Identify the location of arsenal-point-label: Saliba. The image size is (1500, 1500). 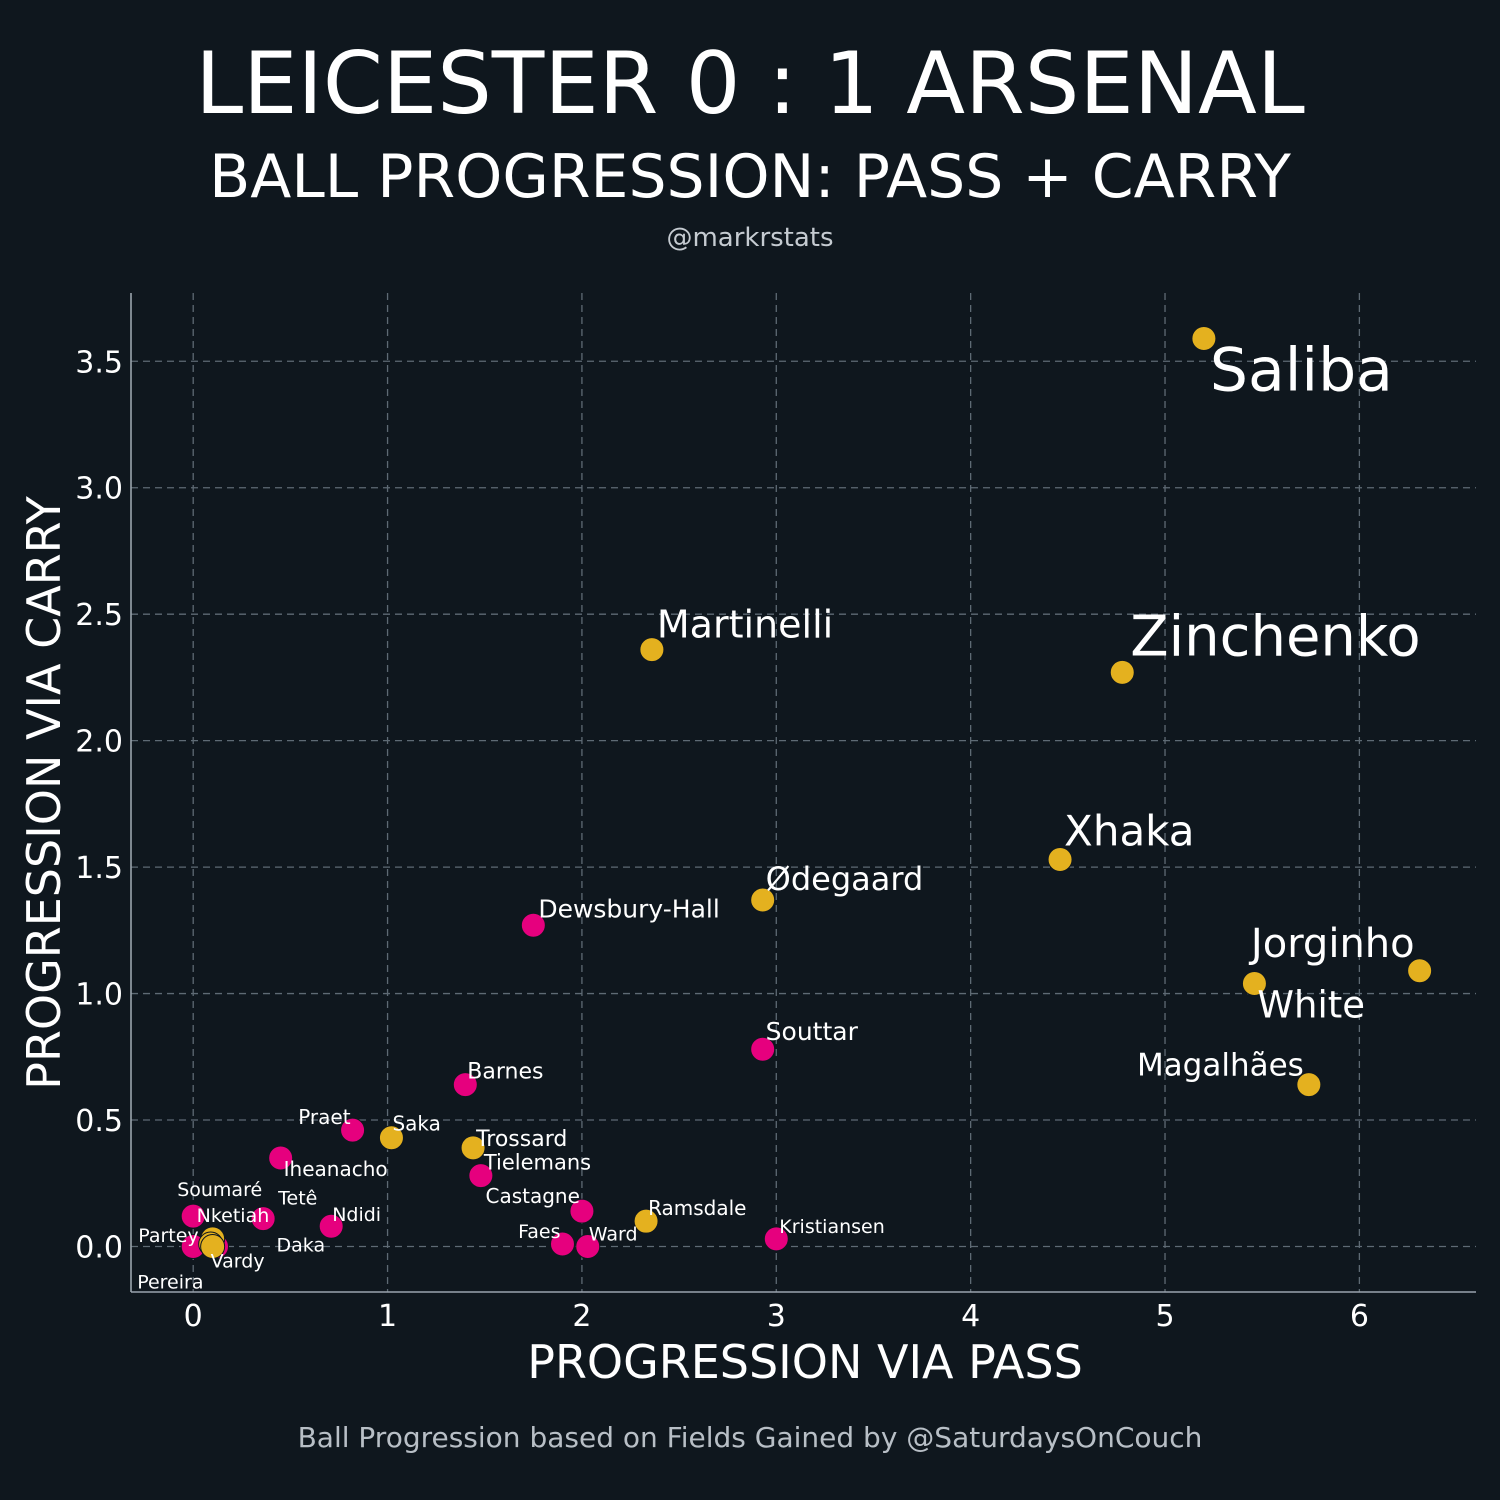
(1301, 371).